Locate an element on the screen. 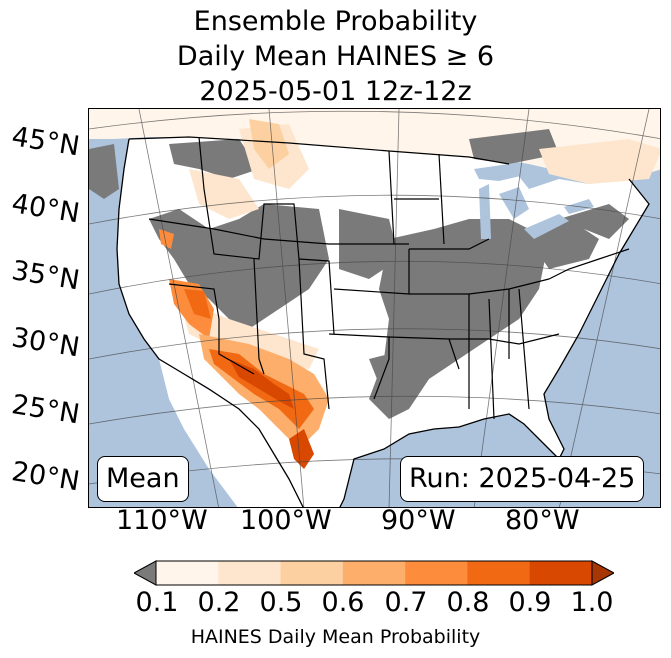 Image resolution: width=671 pixels, height=658 pixels. colorbar is located at coordinates (374, 573).